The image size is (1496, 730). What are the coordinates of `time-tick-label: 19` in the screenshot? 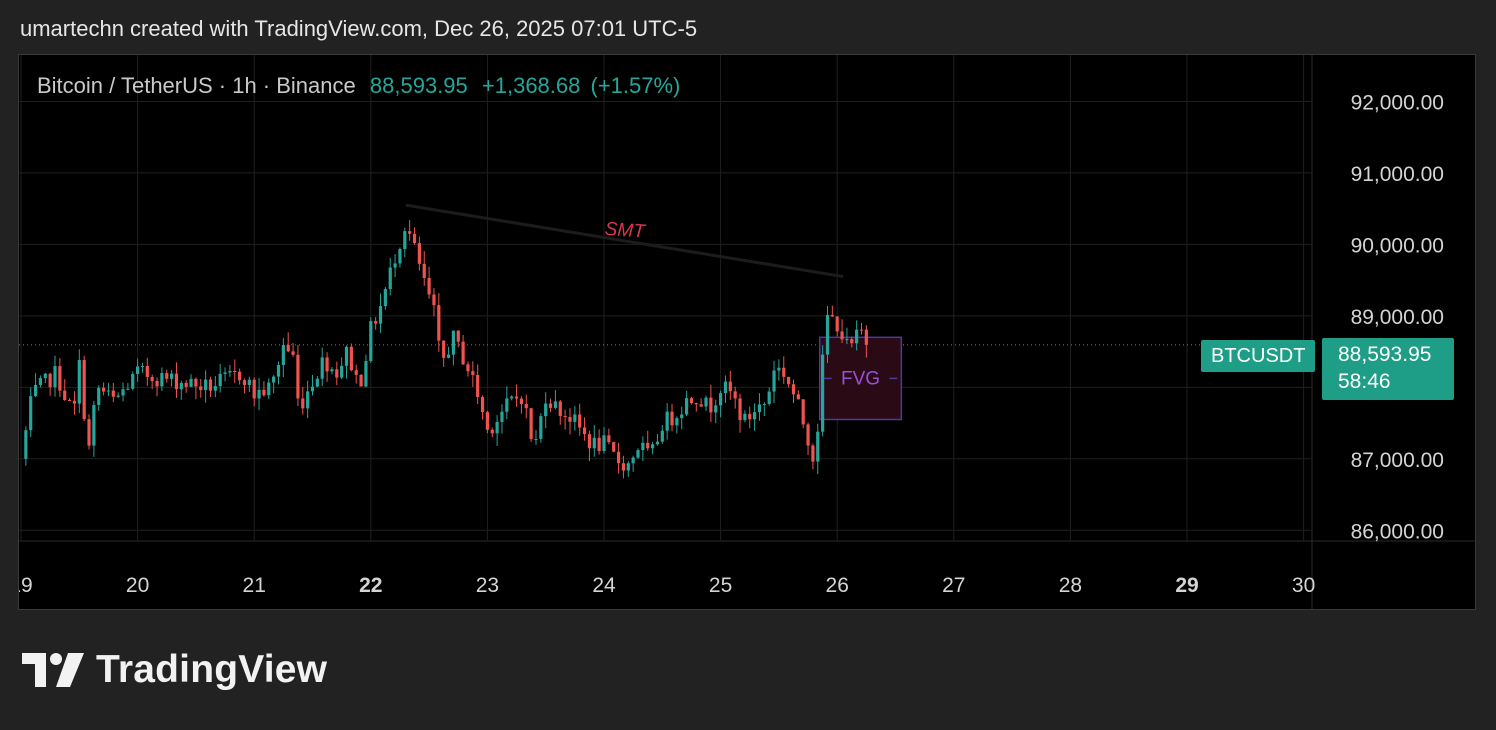 It's located at (26, 585).